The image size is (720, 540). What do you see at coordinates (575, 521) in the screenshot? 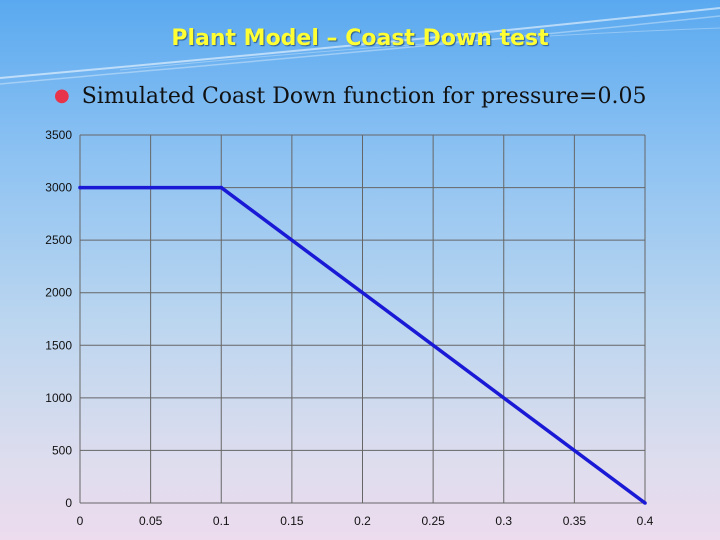
I see `x-tick-label: 0.35` at bounding box center [575, 521].